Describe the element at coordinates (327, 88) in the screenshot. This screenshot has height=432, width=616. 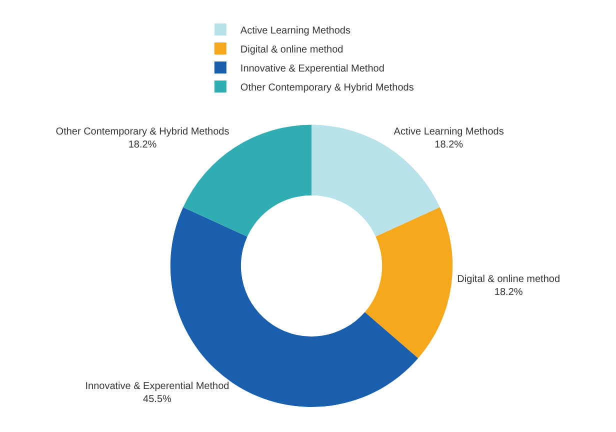
I see `legend-label: Other Contemporary & Hybrid Methods` at that location.